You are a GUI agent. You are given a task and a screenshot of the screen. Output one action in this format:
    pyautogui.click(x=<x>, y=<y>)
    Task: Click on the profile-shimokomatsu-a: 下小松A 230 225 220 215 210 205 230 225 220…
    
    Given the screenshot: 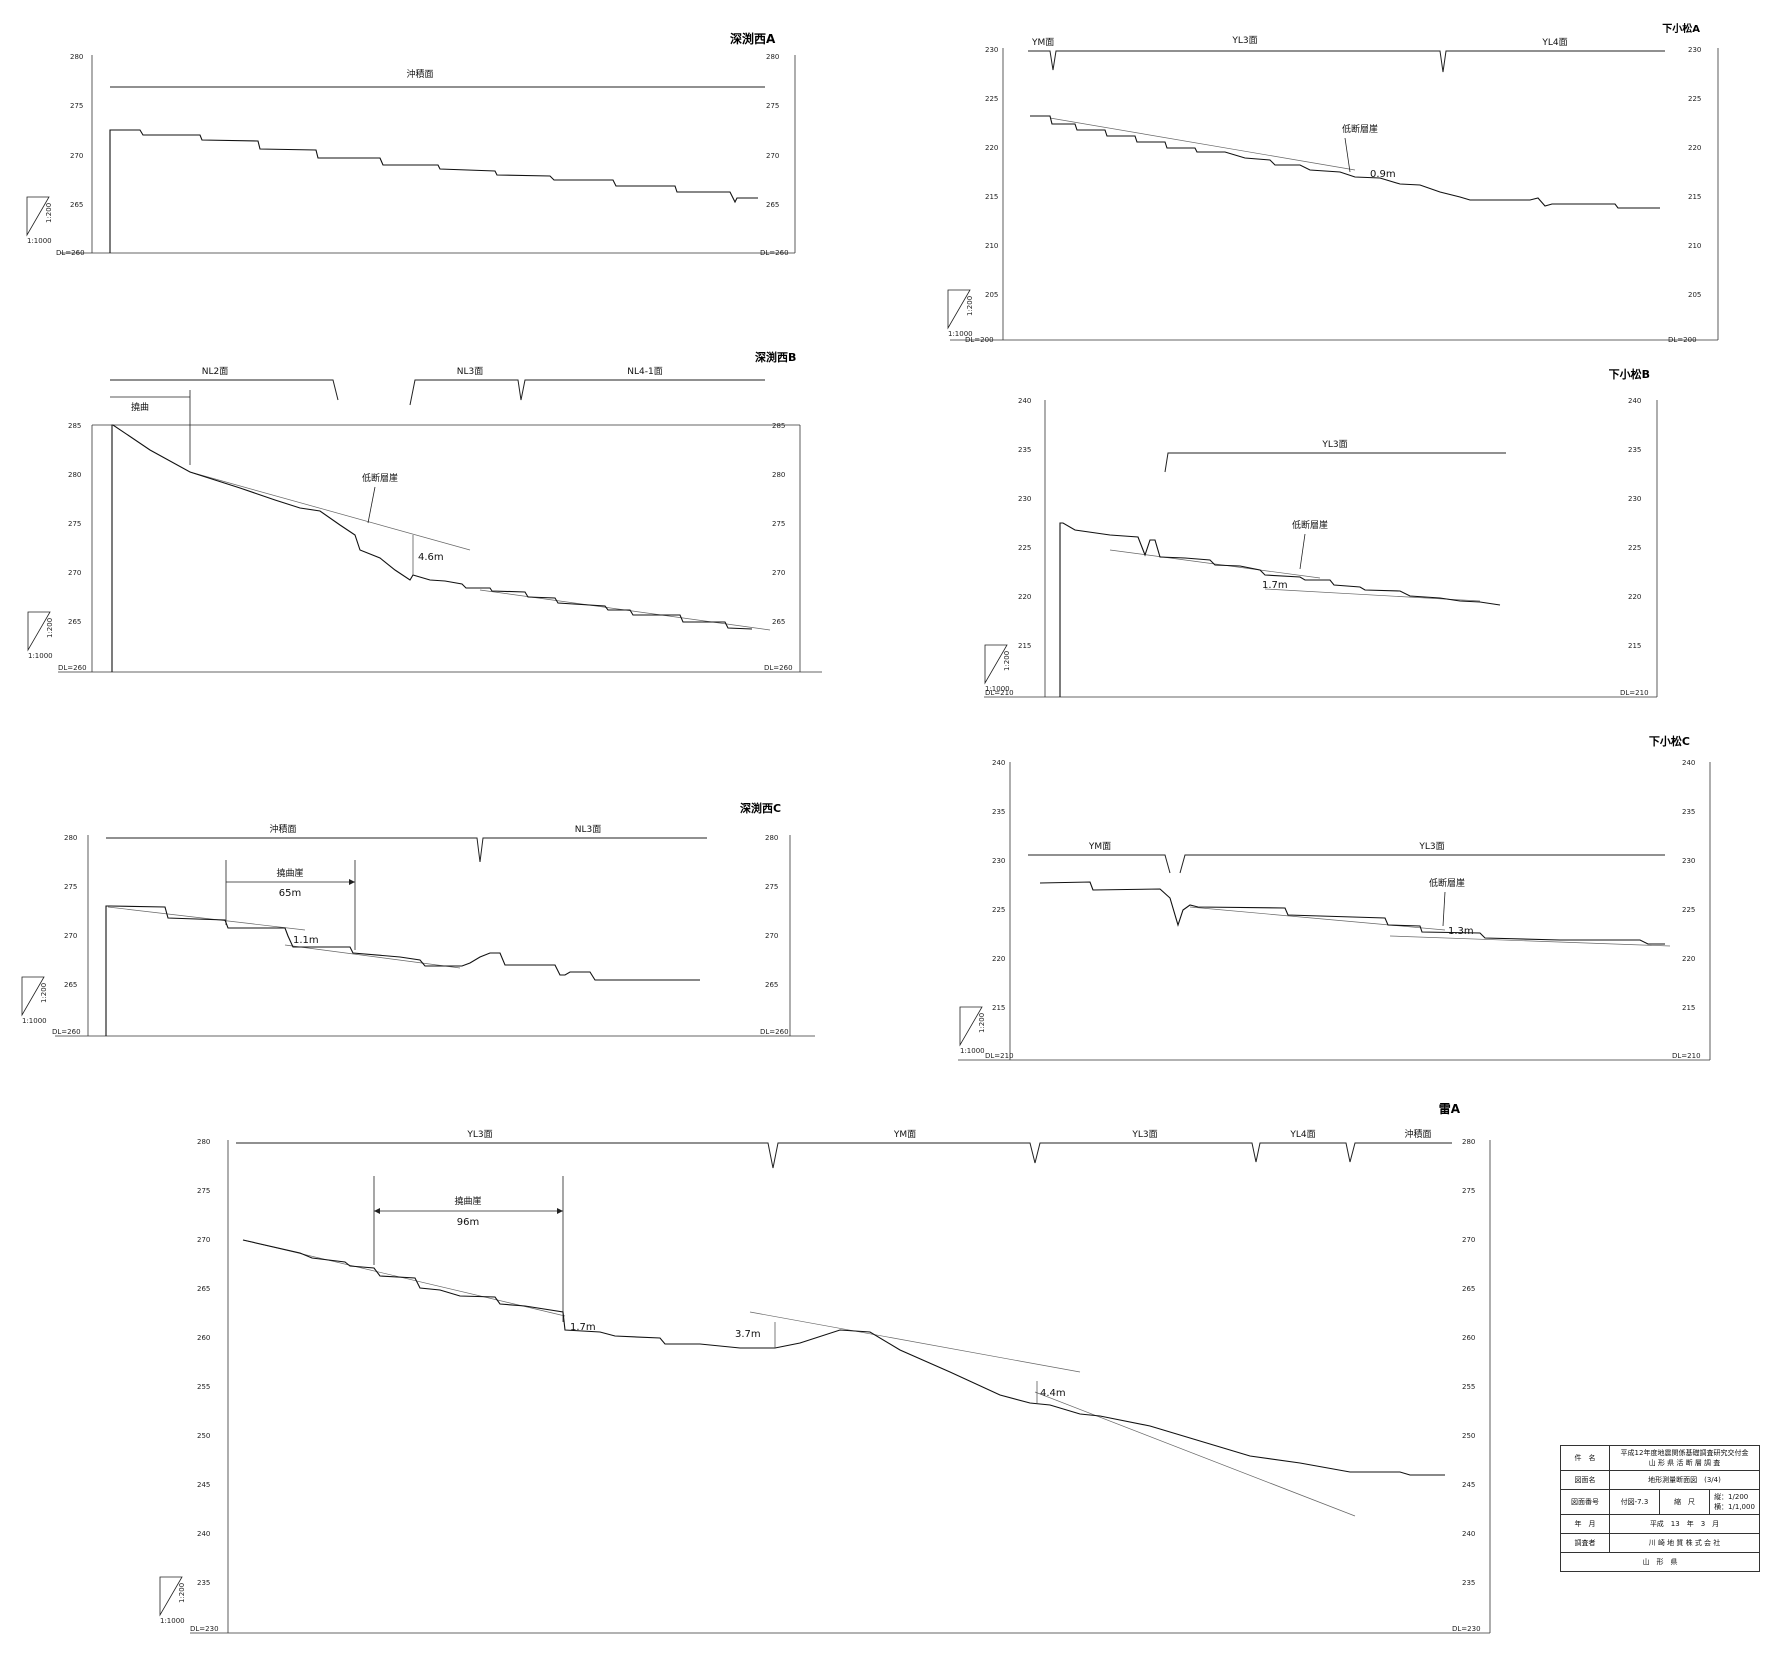 What is the action you would take?
    pyautogui.click(x=1333, y=183)
    